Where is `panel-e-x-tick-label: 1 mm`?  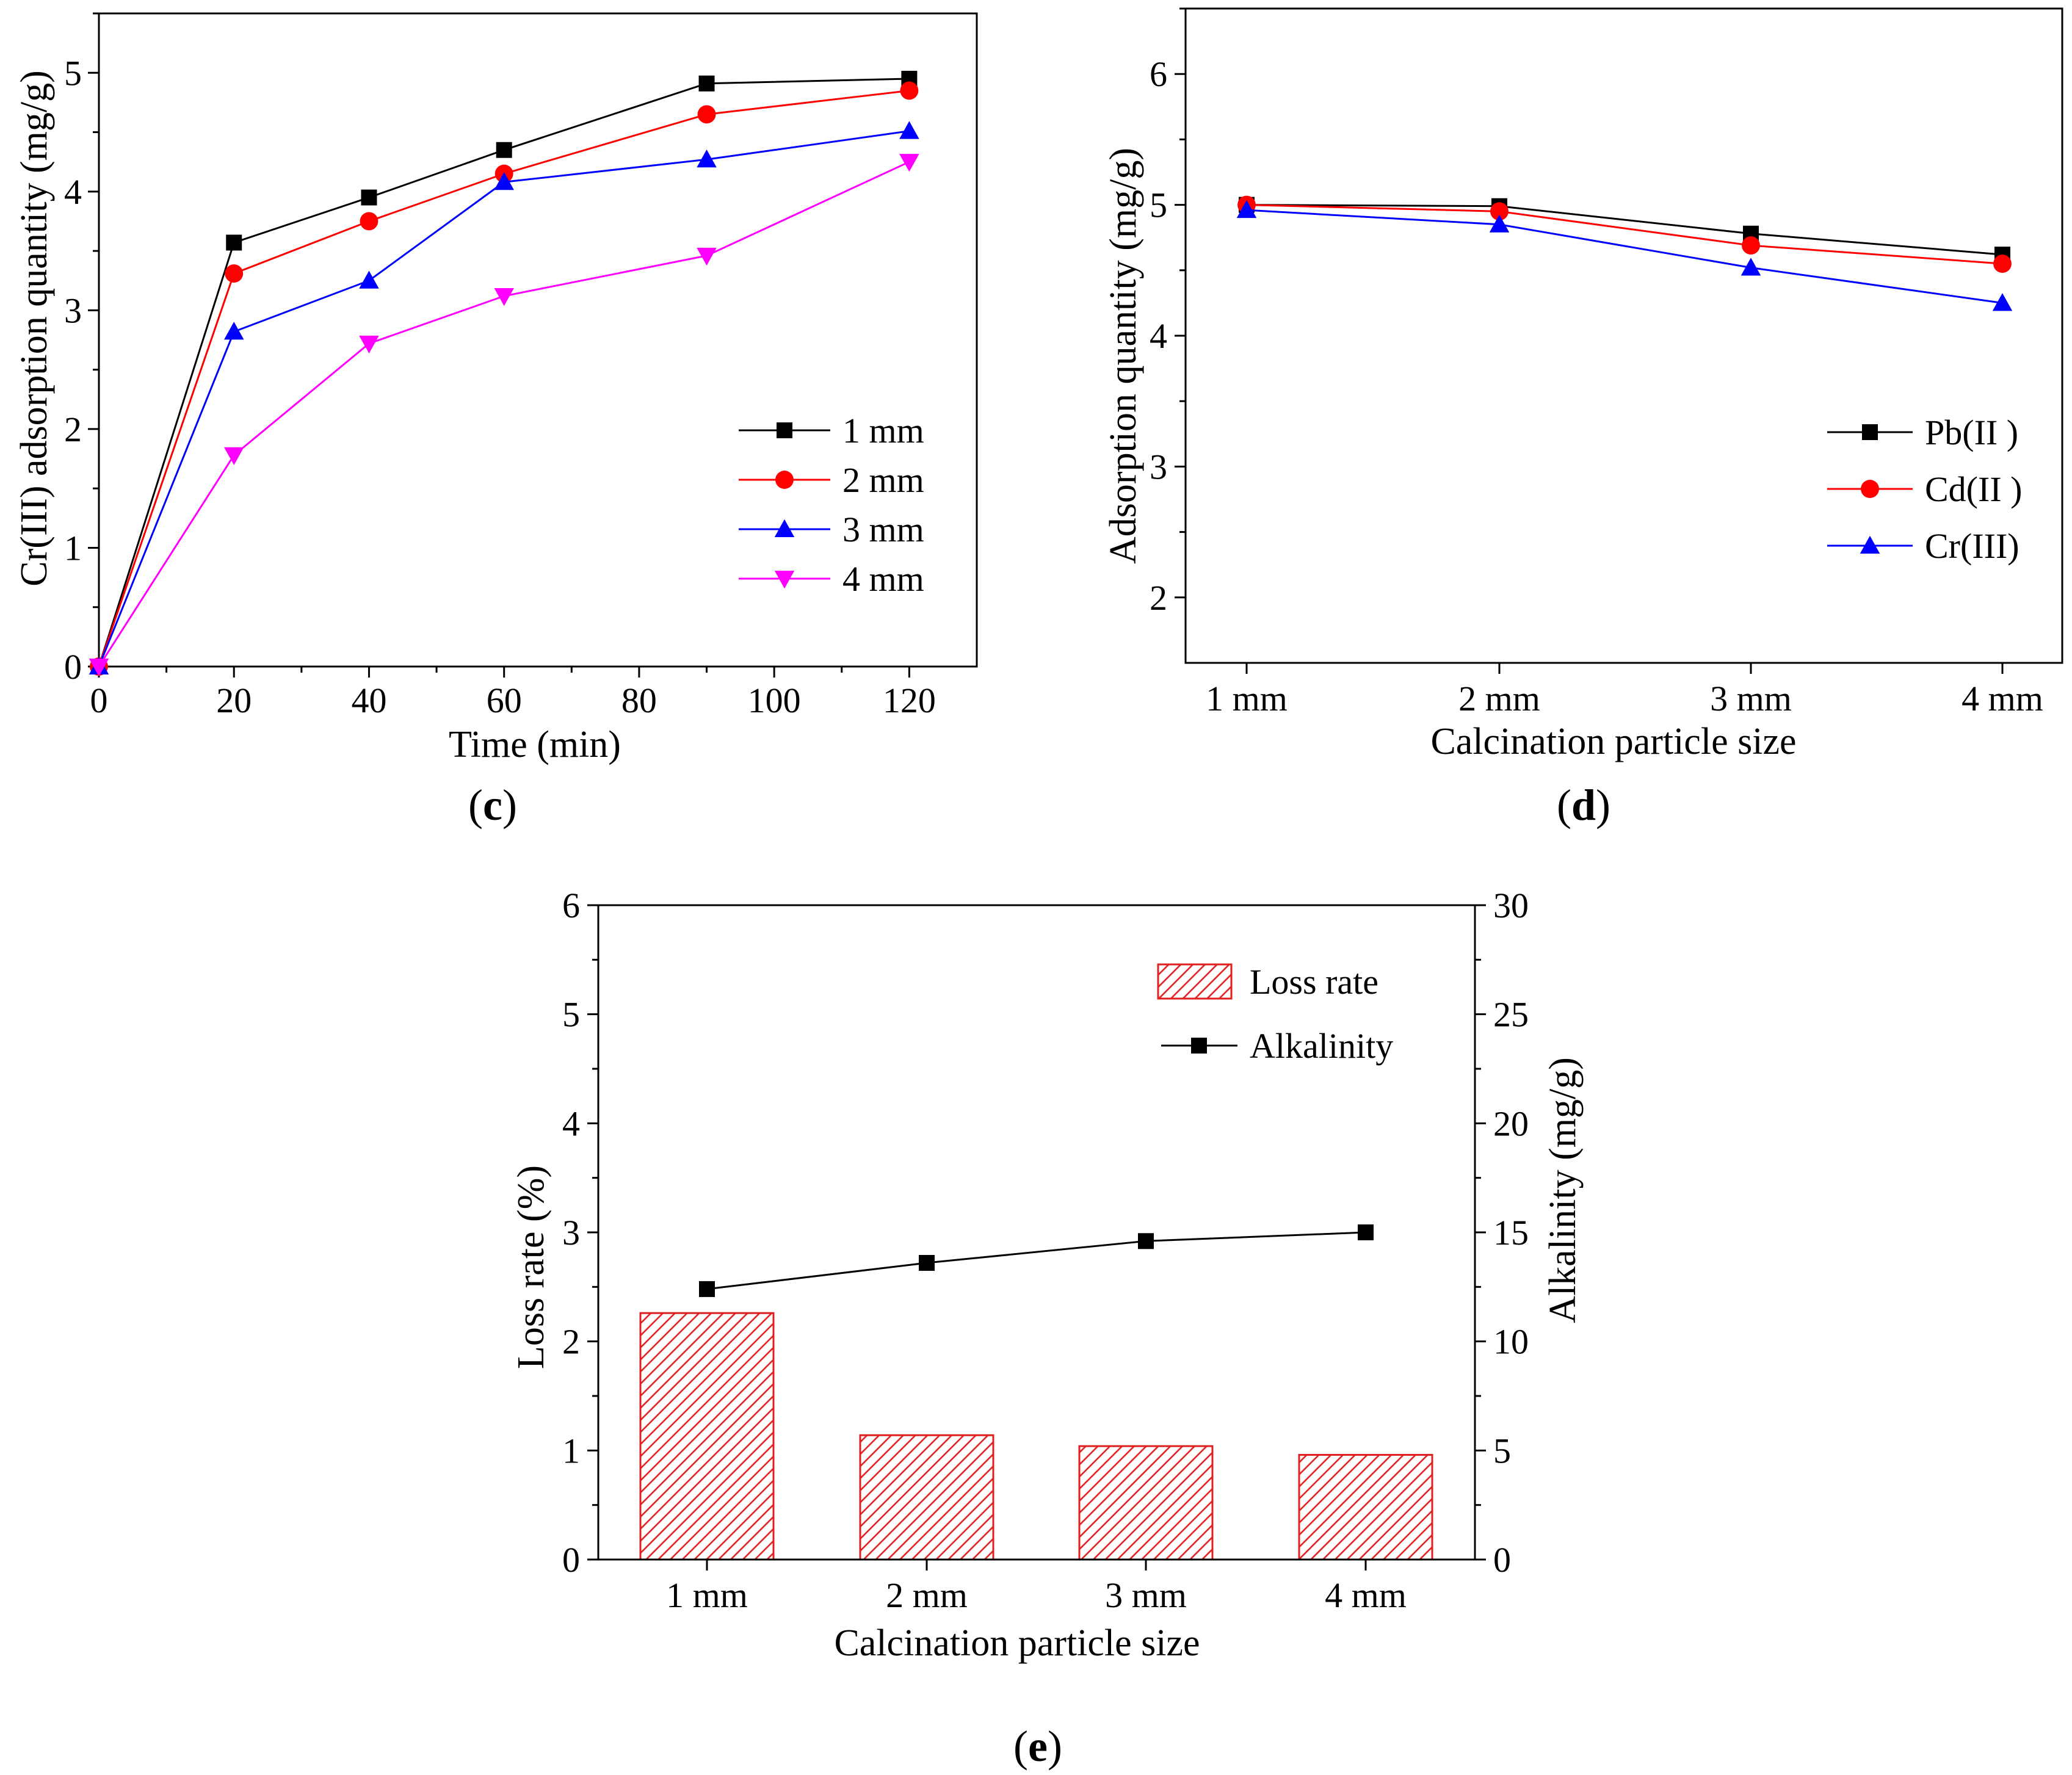
panel-e-x-tick-label: 1 mm is located at coordinates (707, 1595).